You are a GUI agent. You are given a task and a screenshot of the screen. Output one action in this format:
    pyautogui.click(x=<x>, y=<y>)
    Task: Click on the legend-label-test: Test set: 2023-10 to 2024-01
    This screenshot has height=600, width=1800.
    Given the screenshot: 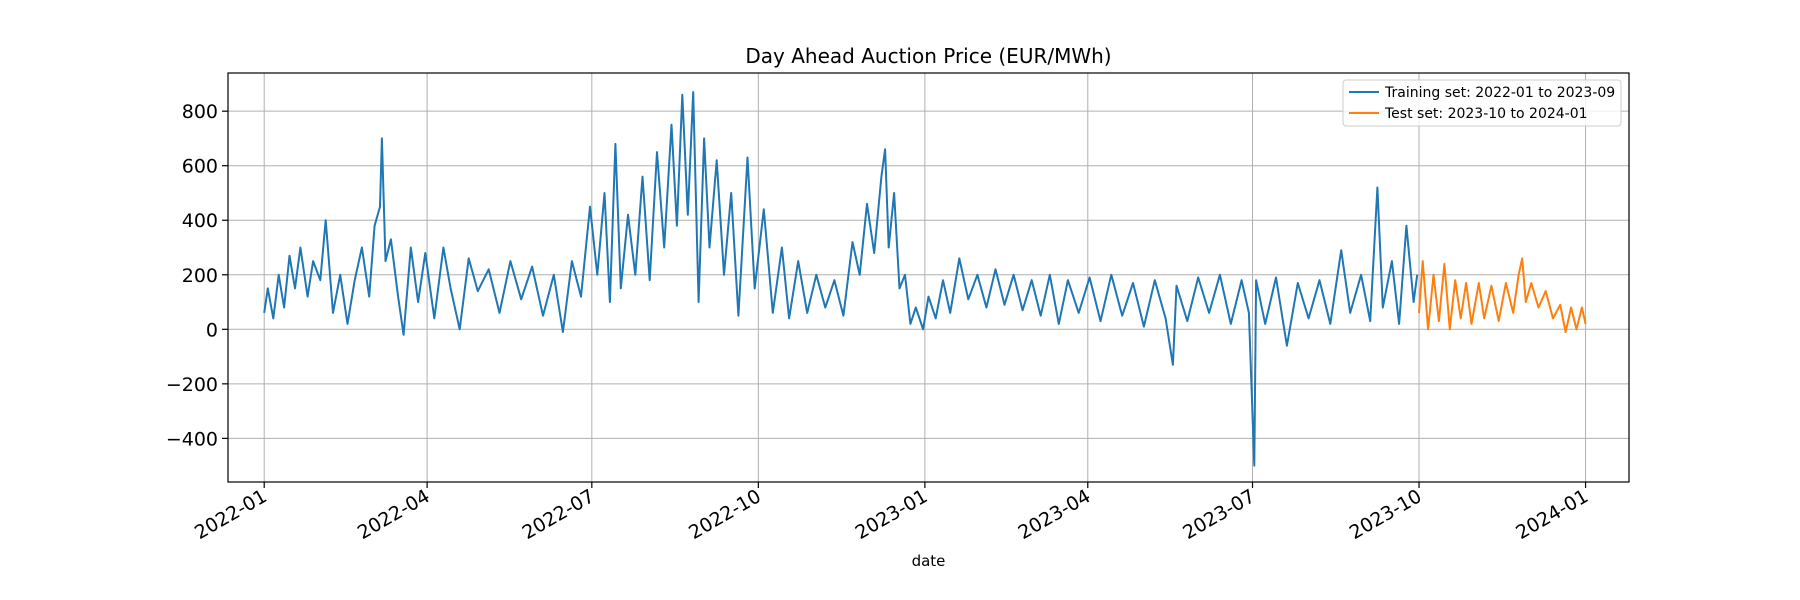 What is the action you would take?
    pyautogui.click(x=1486, y=114)
    